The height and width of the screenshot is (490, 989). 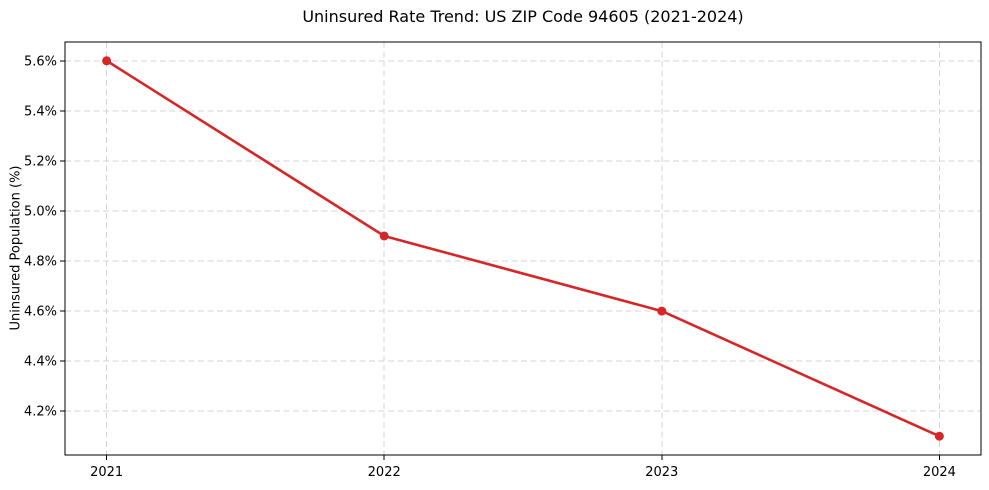 I want to click on data-point-2023, so click(x=662, y=311).